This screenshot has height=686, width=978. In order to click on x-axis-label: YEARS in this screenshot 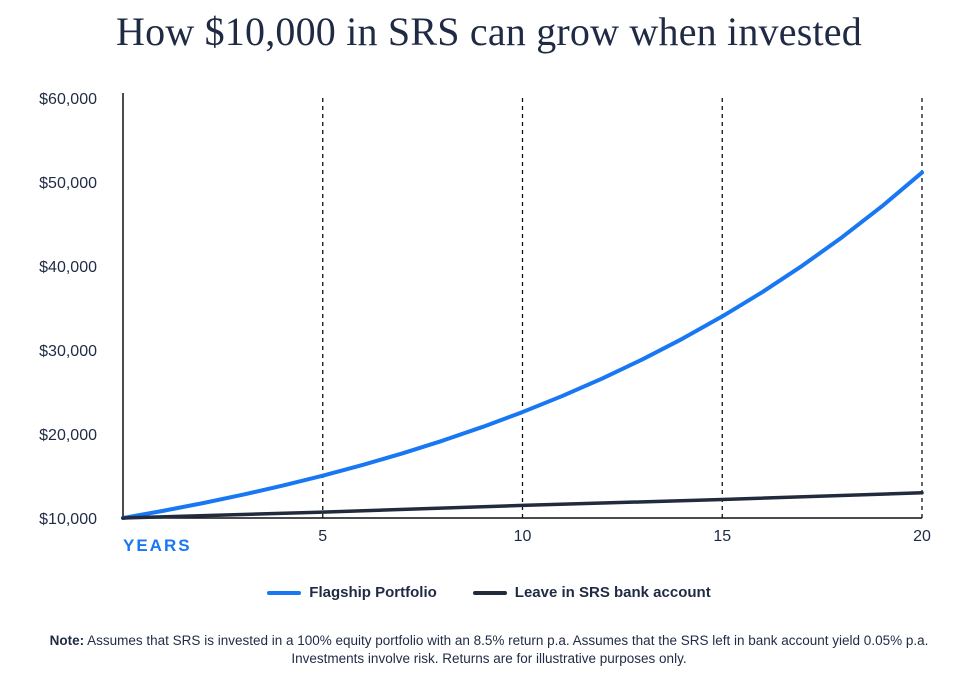, I will do `click(157, 545)`.